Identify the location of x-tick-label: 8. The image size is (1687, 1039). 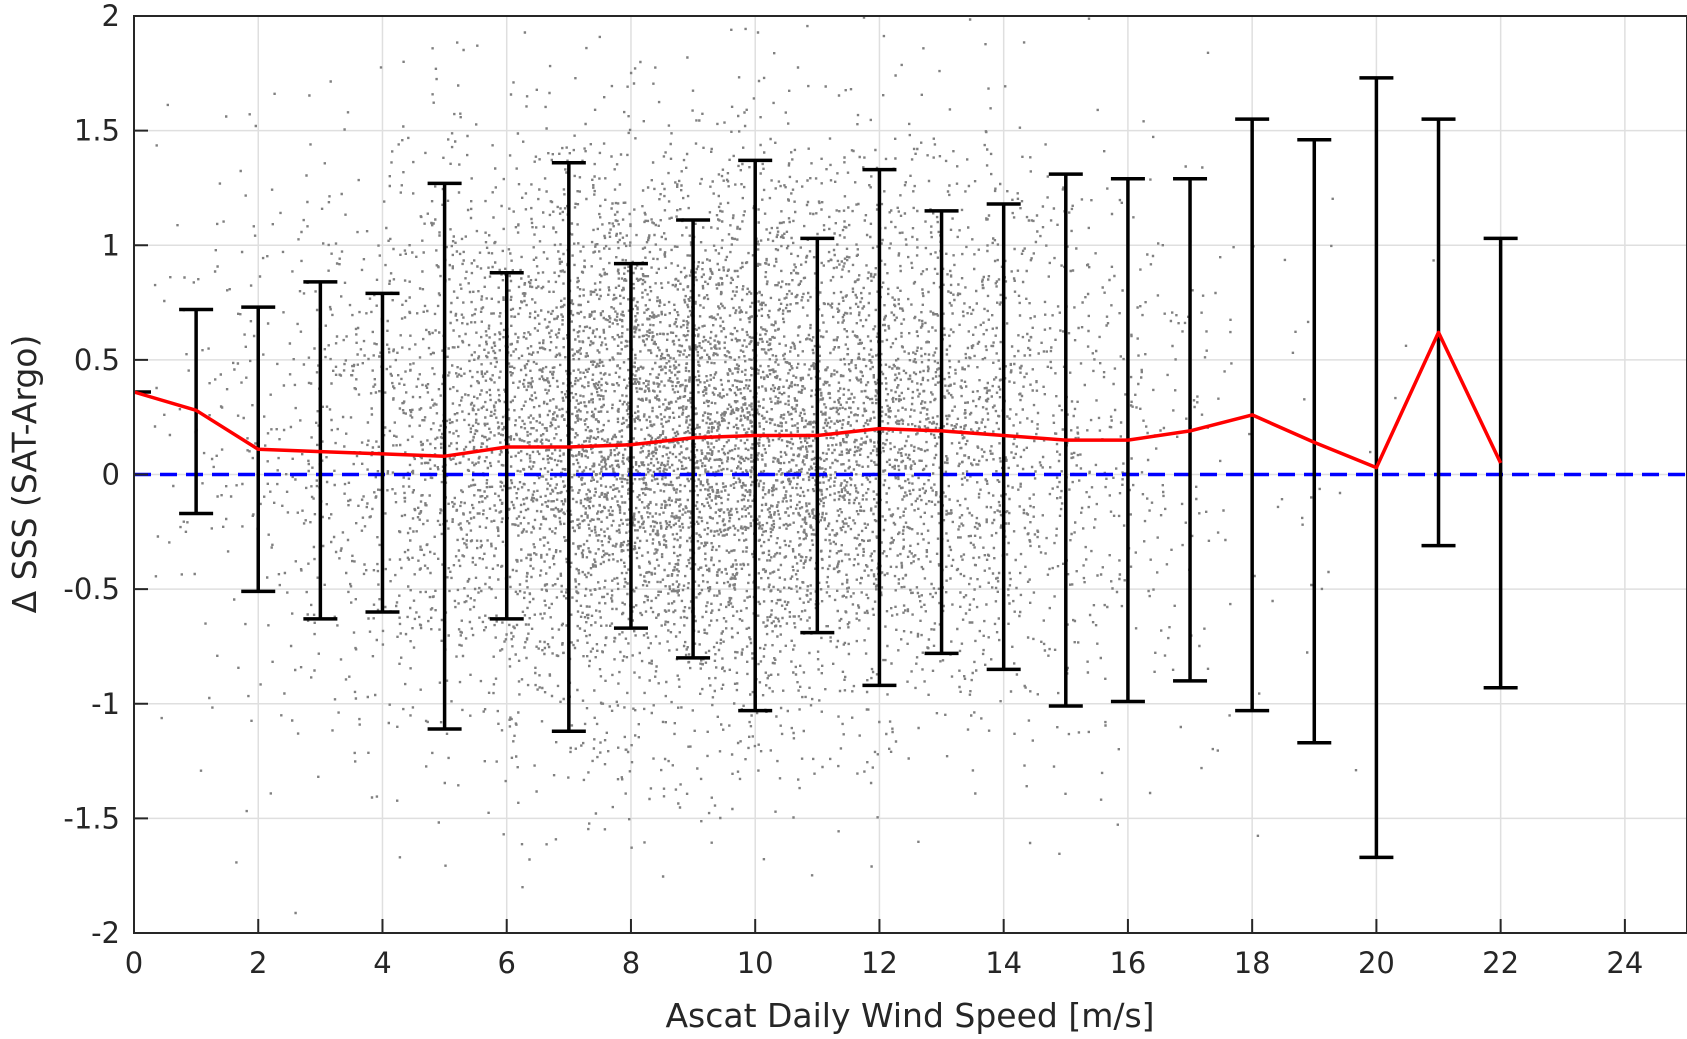
(631, 963).